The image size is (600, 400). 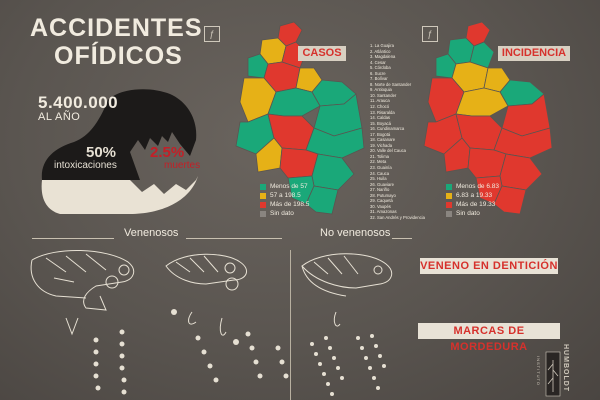 I want to click on legend-item: Más de 19.33, so click(x=472, y=204).